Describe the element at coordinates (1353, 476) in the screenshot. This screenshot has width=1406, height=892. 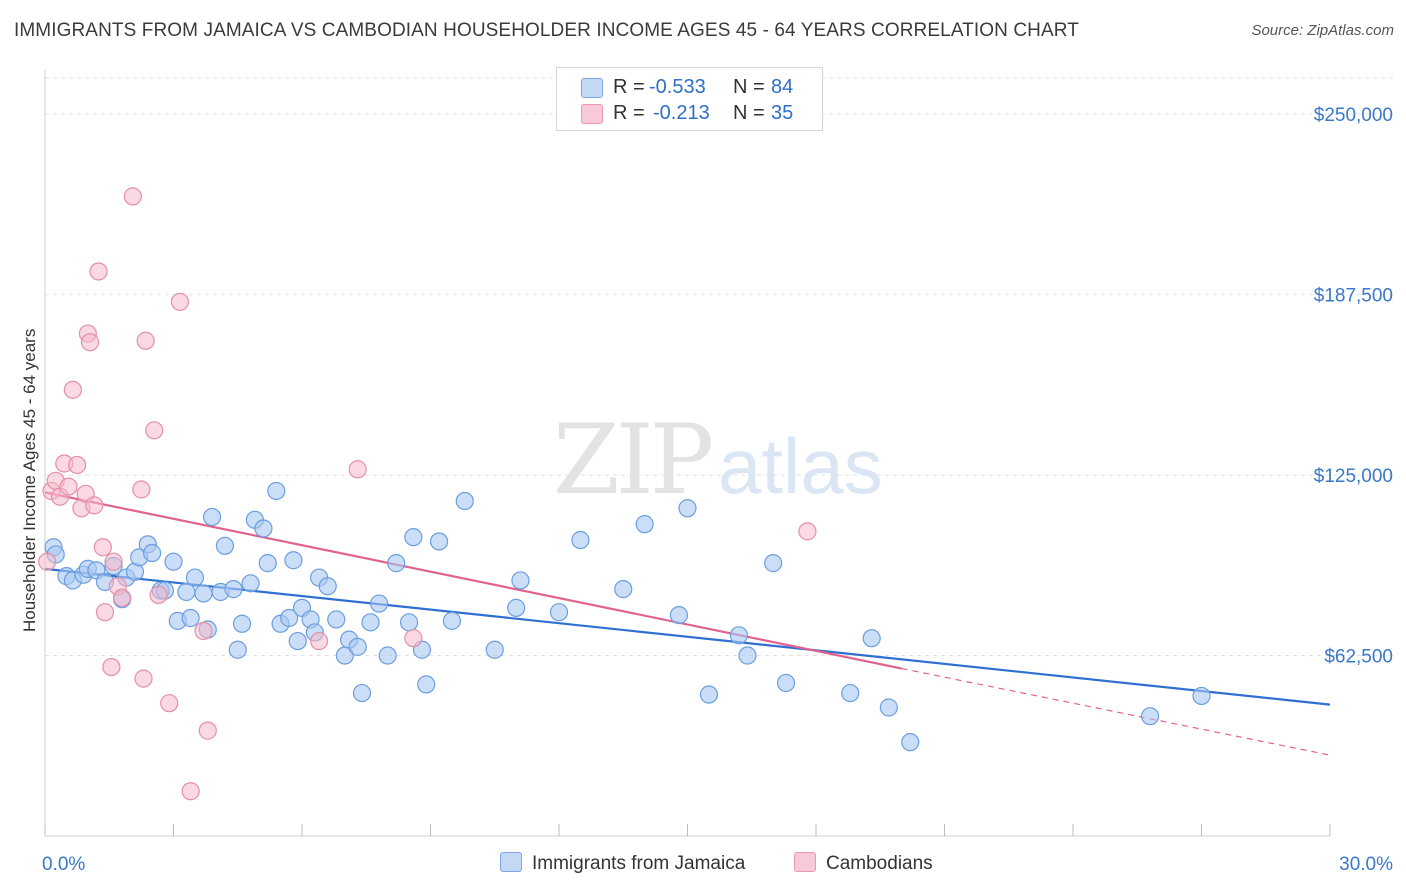
I see `y-tick-label: $125,000` at that location.